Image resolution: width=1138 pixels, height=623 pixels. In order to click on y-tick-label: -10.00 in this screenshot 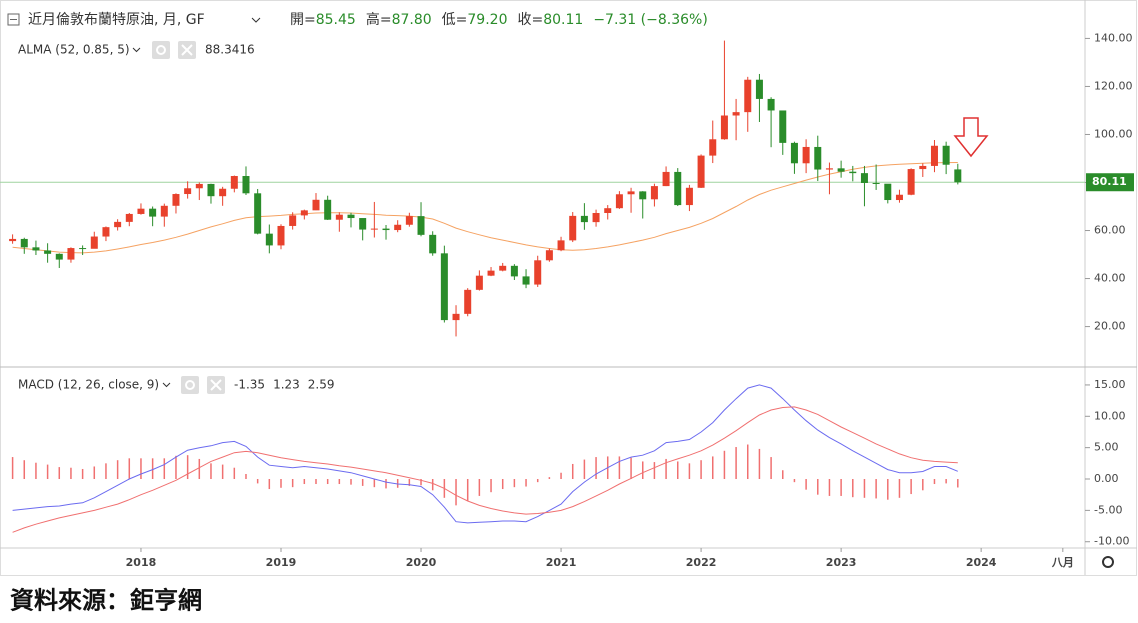, I will do `click(1111, 541)`.